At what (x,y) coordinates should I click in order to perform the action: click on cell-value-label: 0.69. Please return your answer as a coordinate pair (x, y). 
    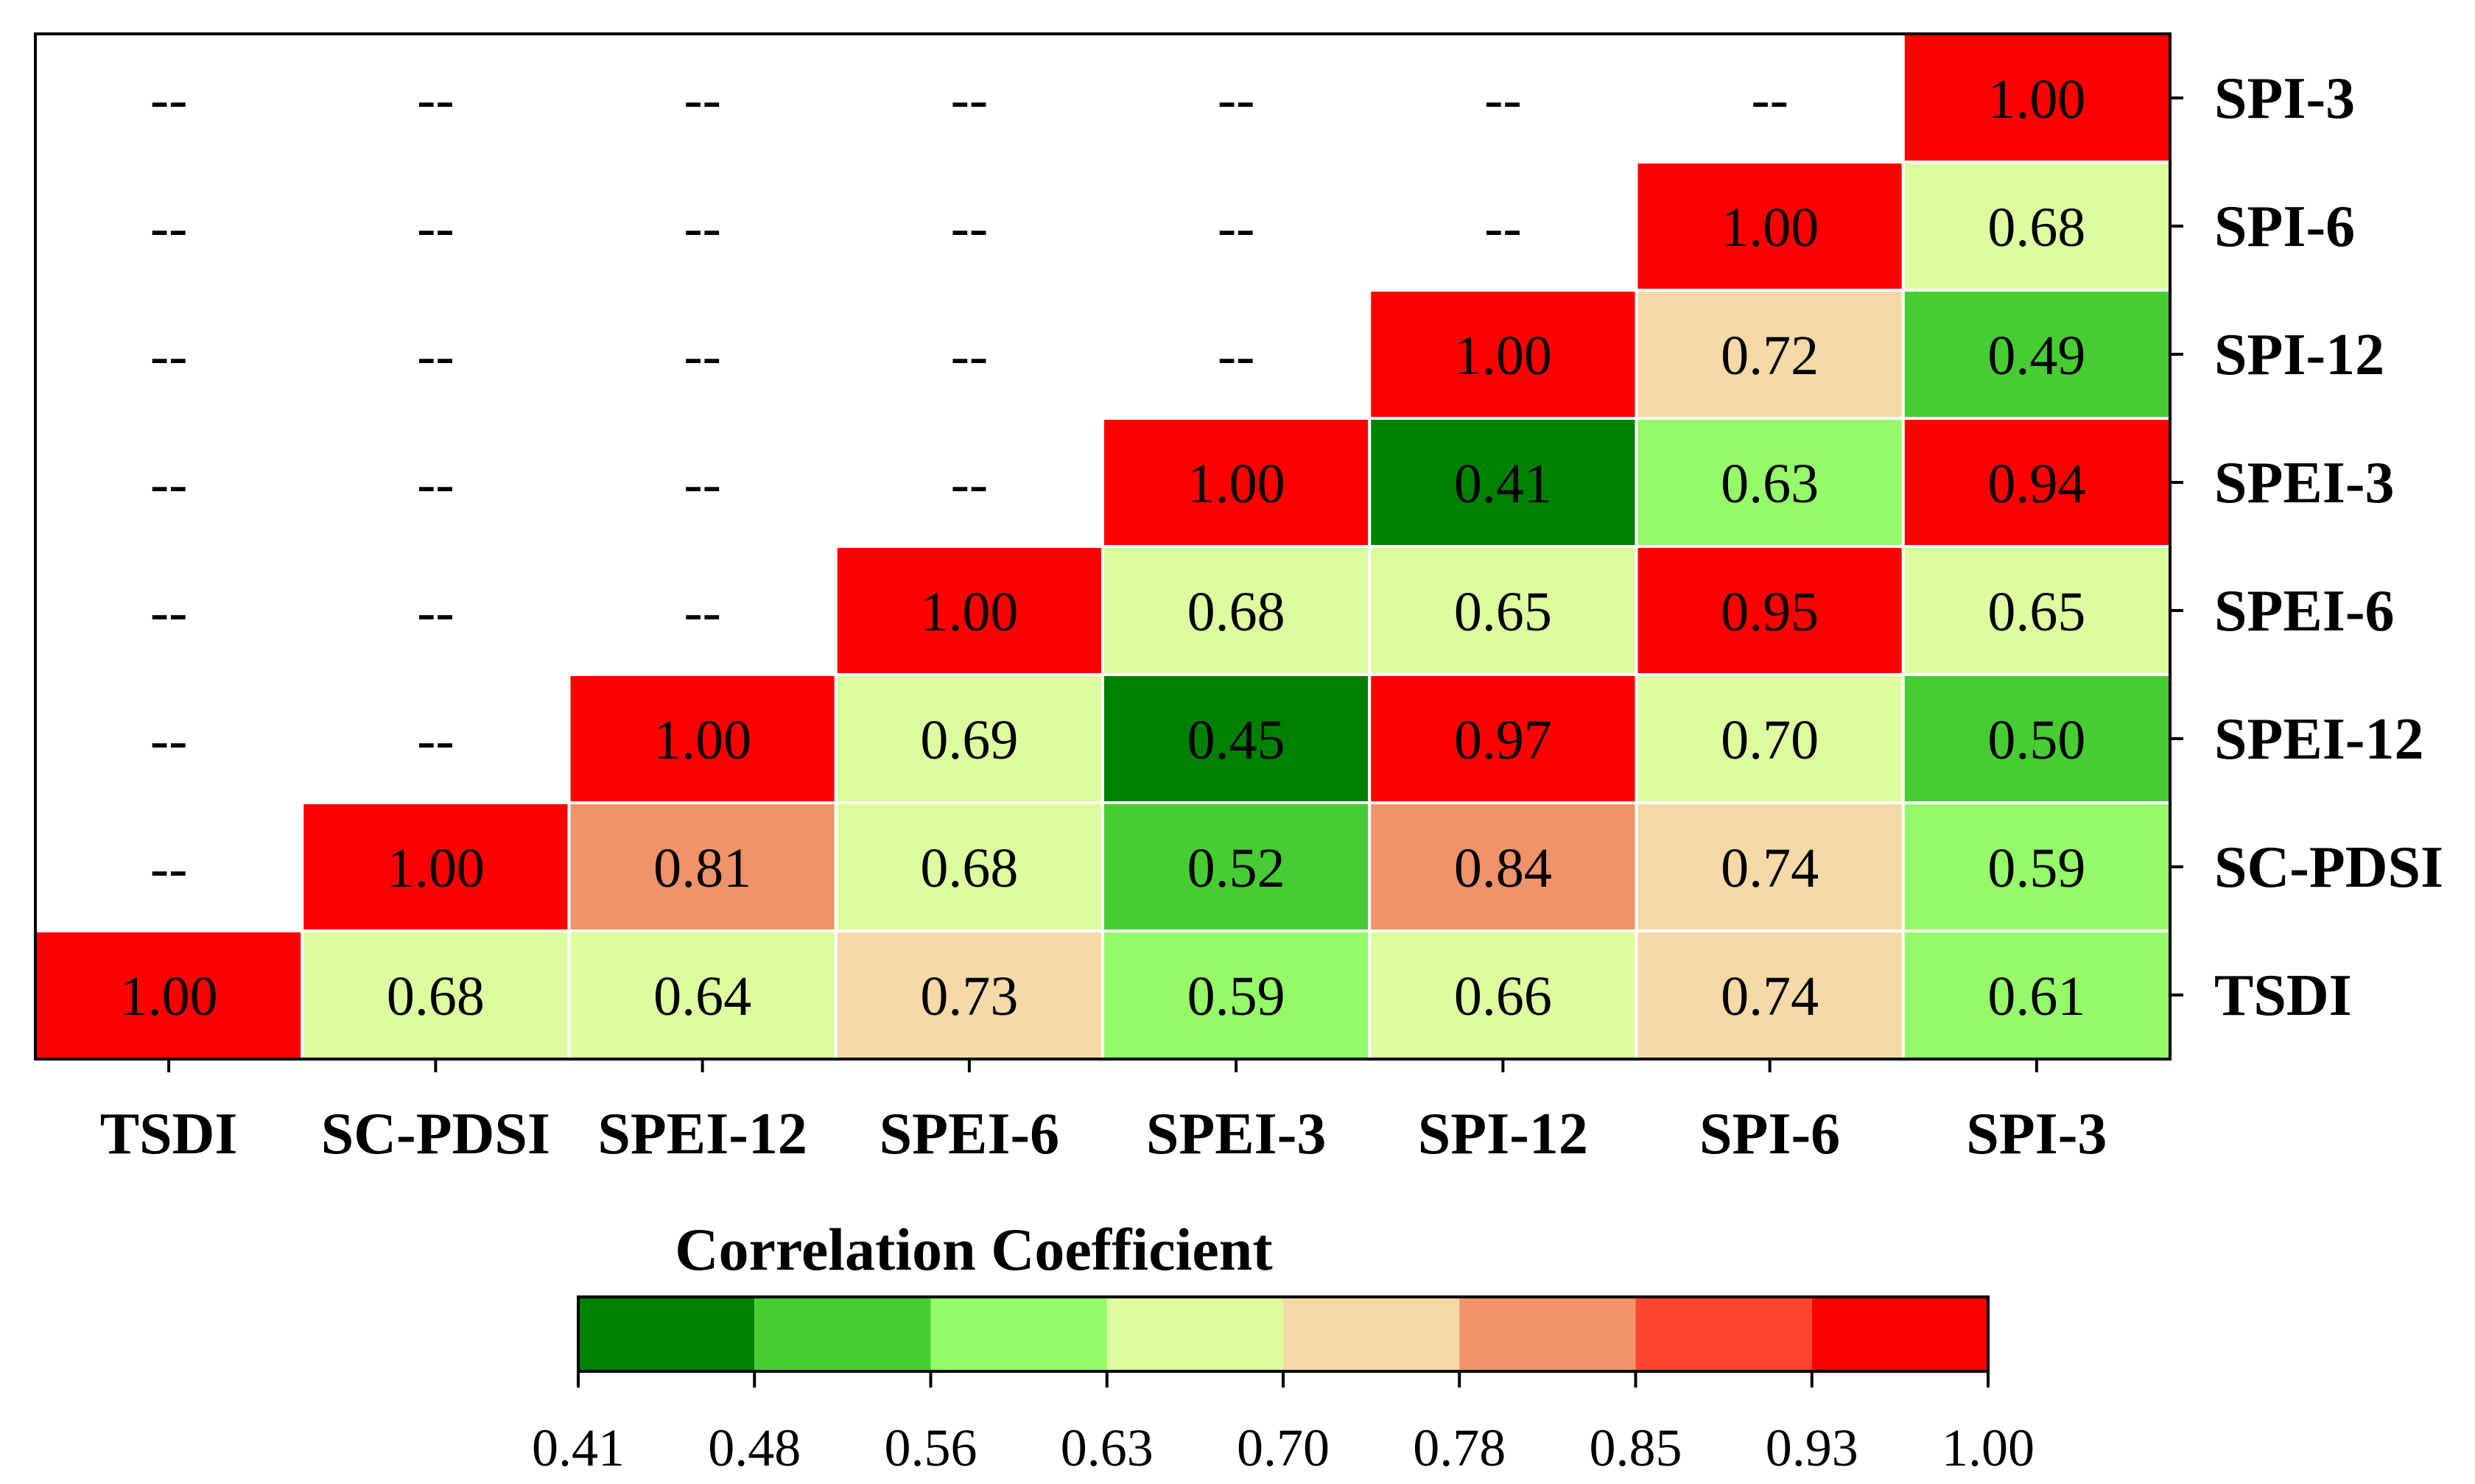
    Looking at the image, I should click on (969, 740).